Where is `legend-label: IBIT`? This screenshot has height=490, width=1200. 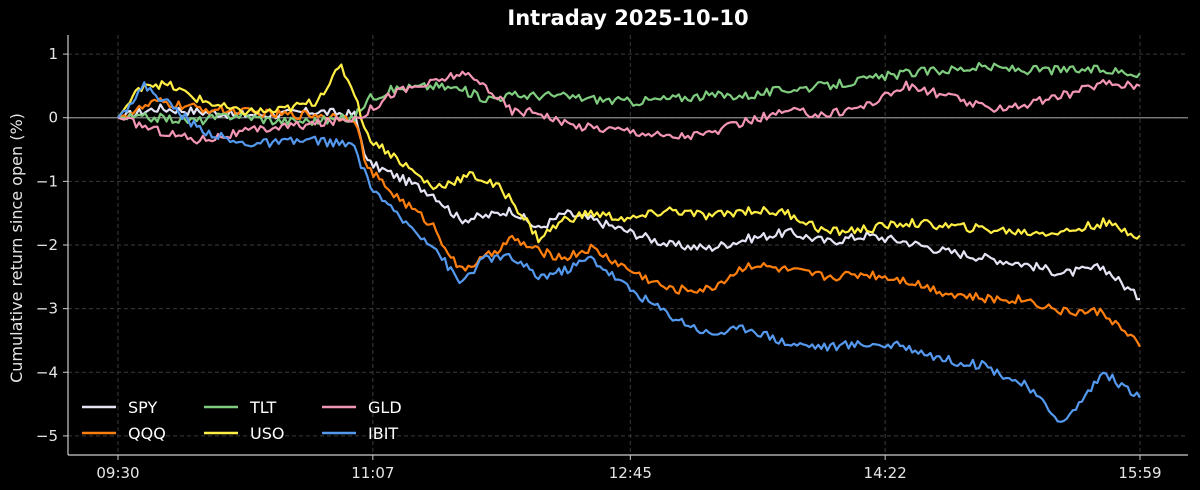 legend-label: IBIT is located at coordinates (383, 433).